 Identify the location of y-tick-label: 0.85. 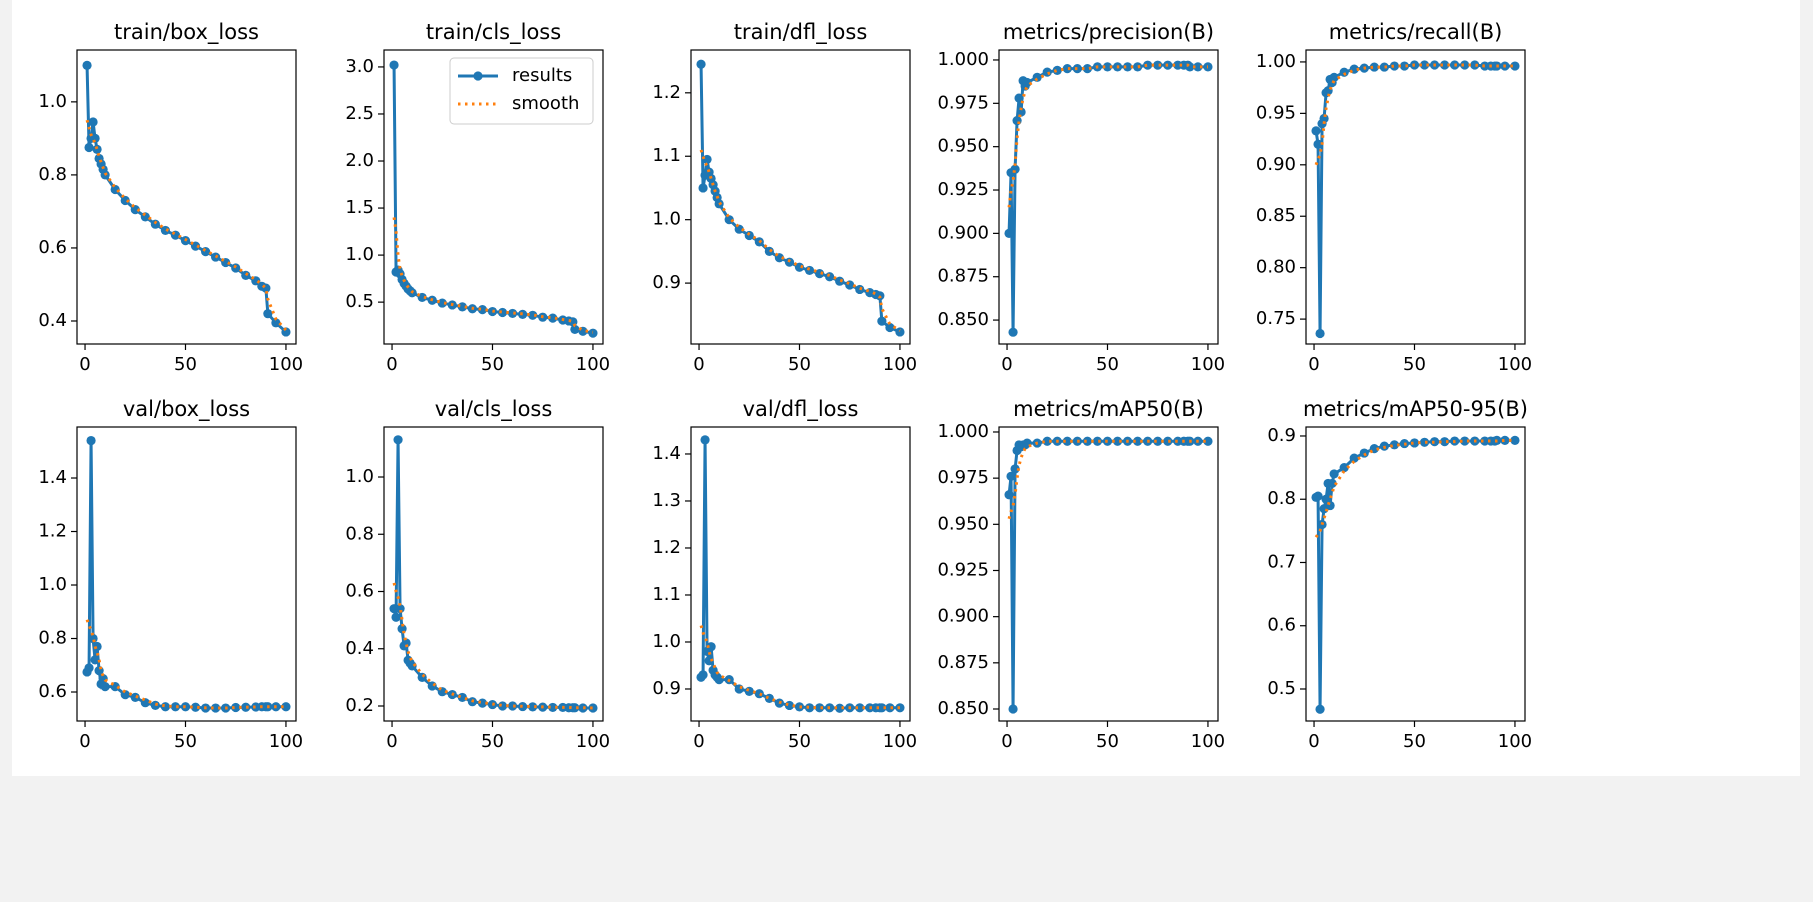
(1276, 215).